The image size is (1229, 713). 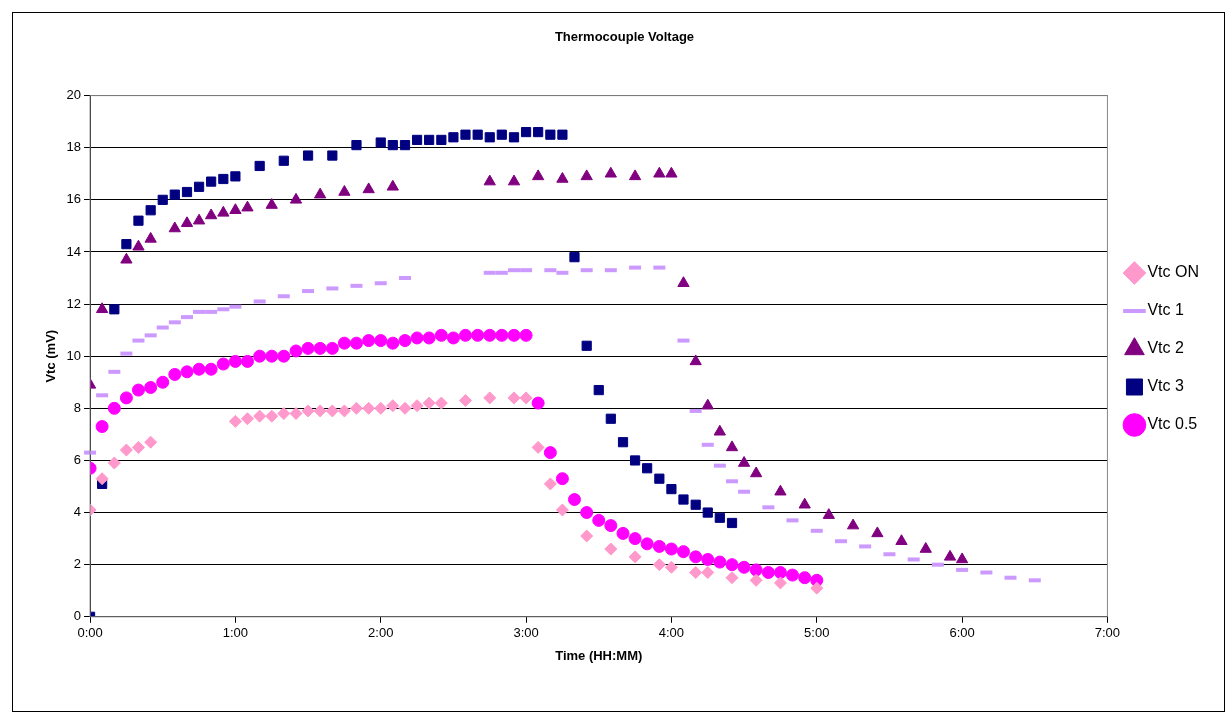 What do you see at coordinates (817, 633) in the screenshot?
I see `x-tick-label: 5:00` at bounding box center [817, 633].